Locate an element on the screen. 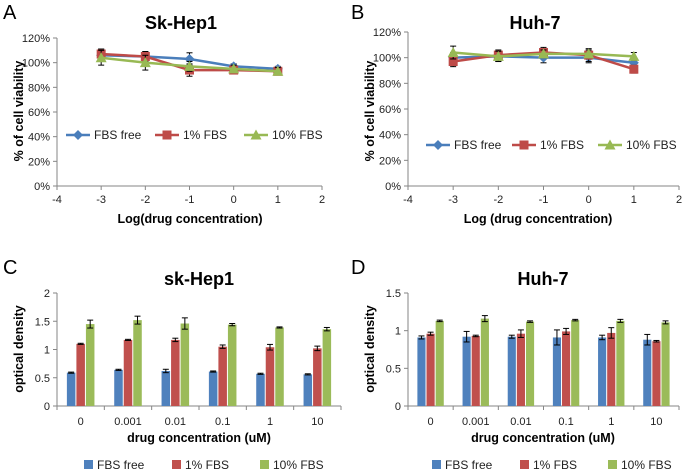 This screenshot has height=473, width=685. chart-title: Huh-7 is located at coordinates (543, 279).